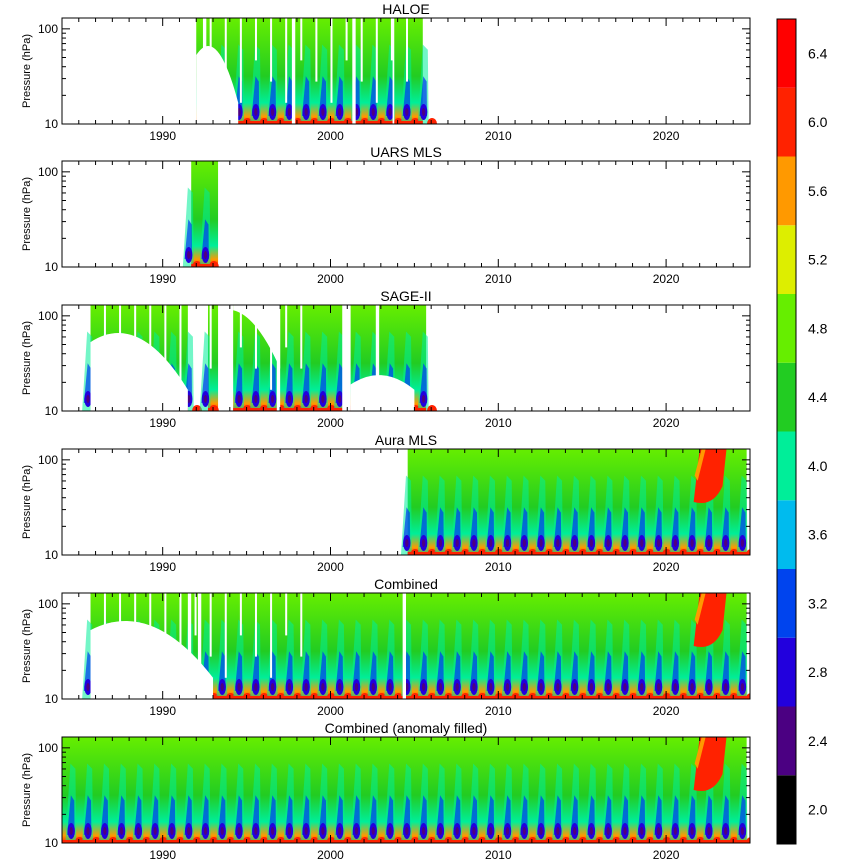 The width and height of the screenshot is (864, 864). Describe the element at coordinates (405, 296) in the screenshot. I see `panel-title: SAGE-II` at that location.